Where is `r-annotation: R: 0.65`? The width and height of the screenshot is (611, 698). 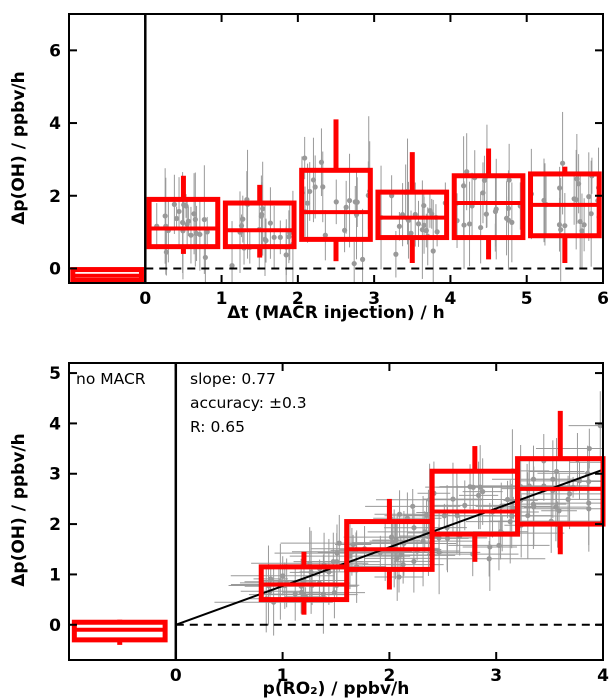
r-annotation: R: 0.65 is located at coordinates (217, 427).